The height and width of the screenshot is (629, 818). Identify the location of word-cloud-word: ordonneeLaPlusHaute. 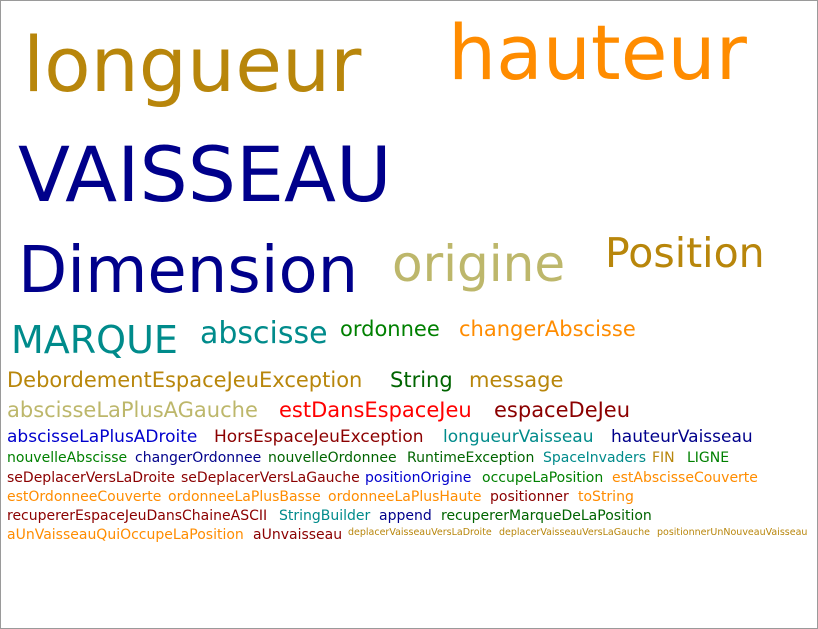
(405, 497).